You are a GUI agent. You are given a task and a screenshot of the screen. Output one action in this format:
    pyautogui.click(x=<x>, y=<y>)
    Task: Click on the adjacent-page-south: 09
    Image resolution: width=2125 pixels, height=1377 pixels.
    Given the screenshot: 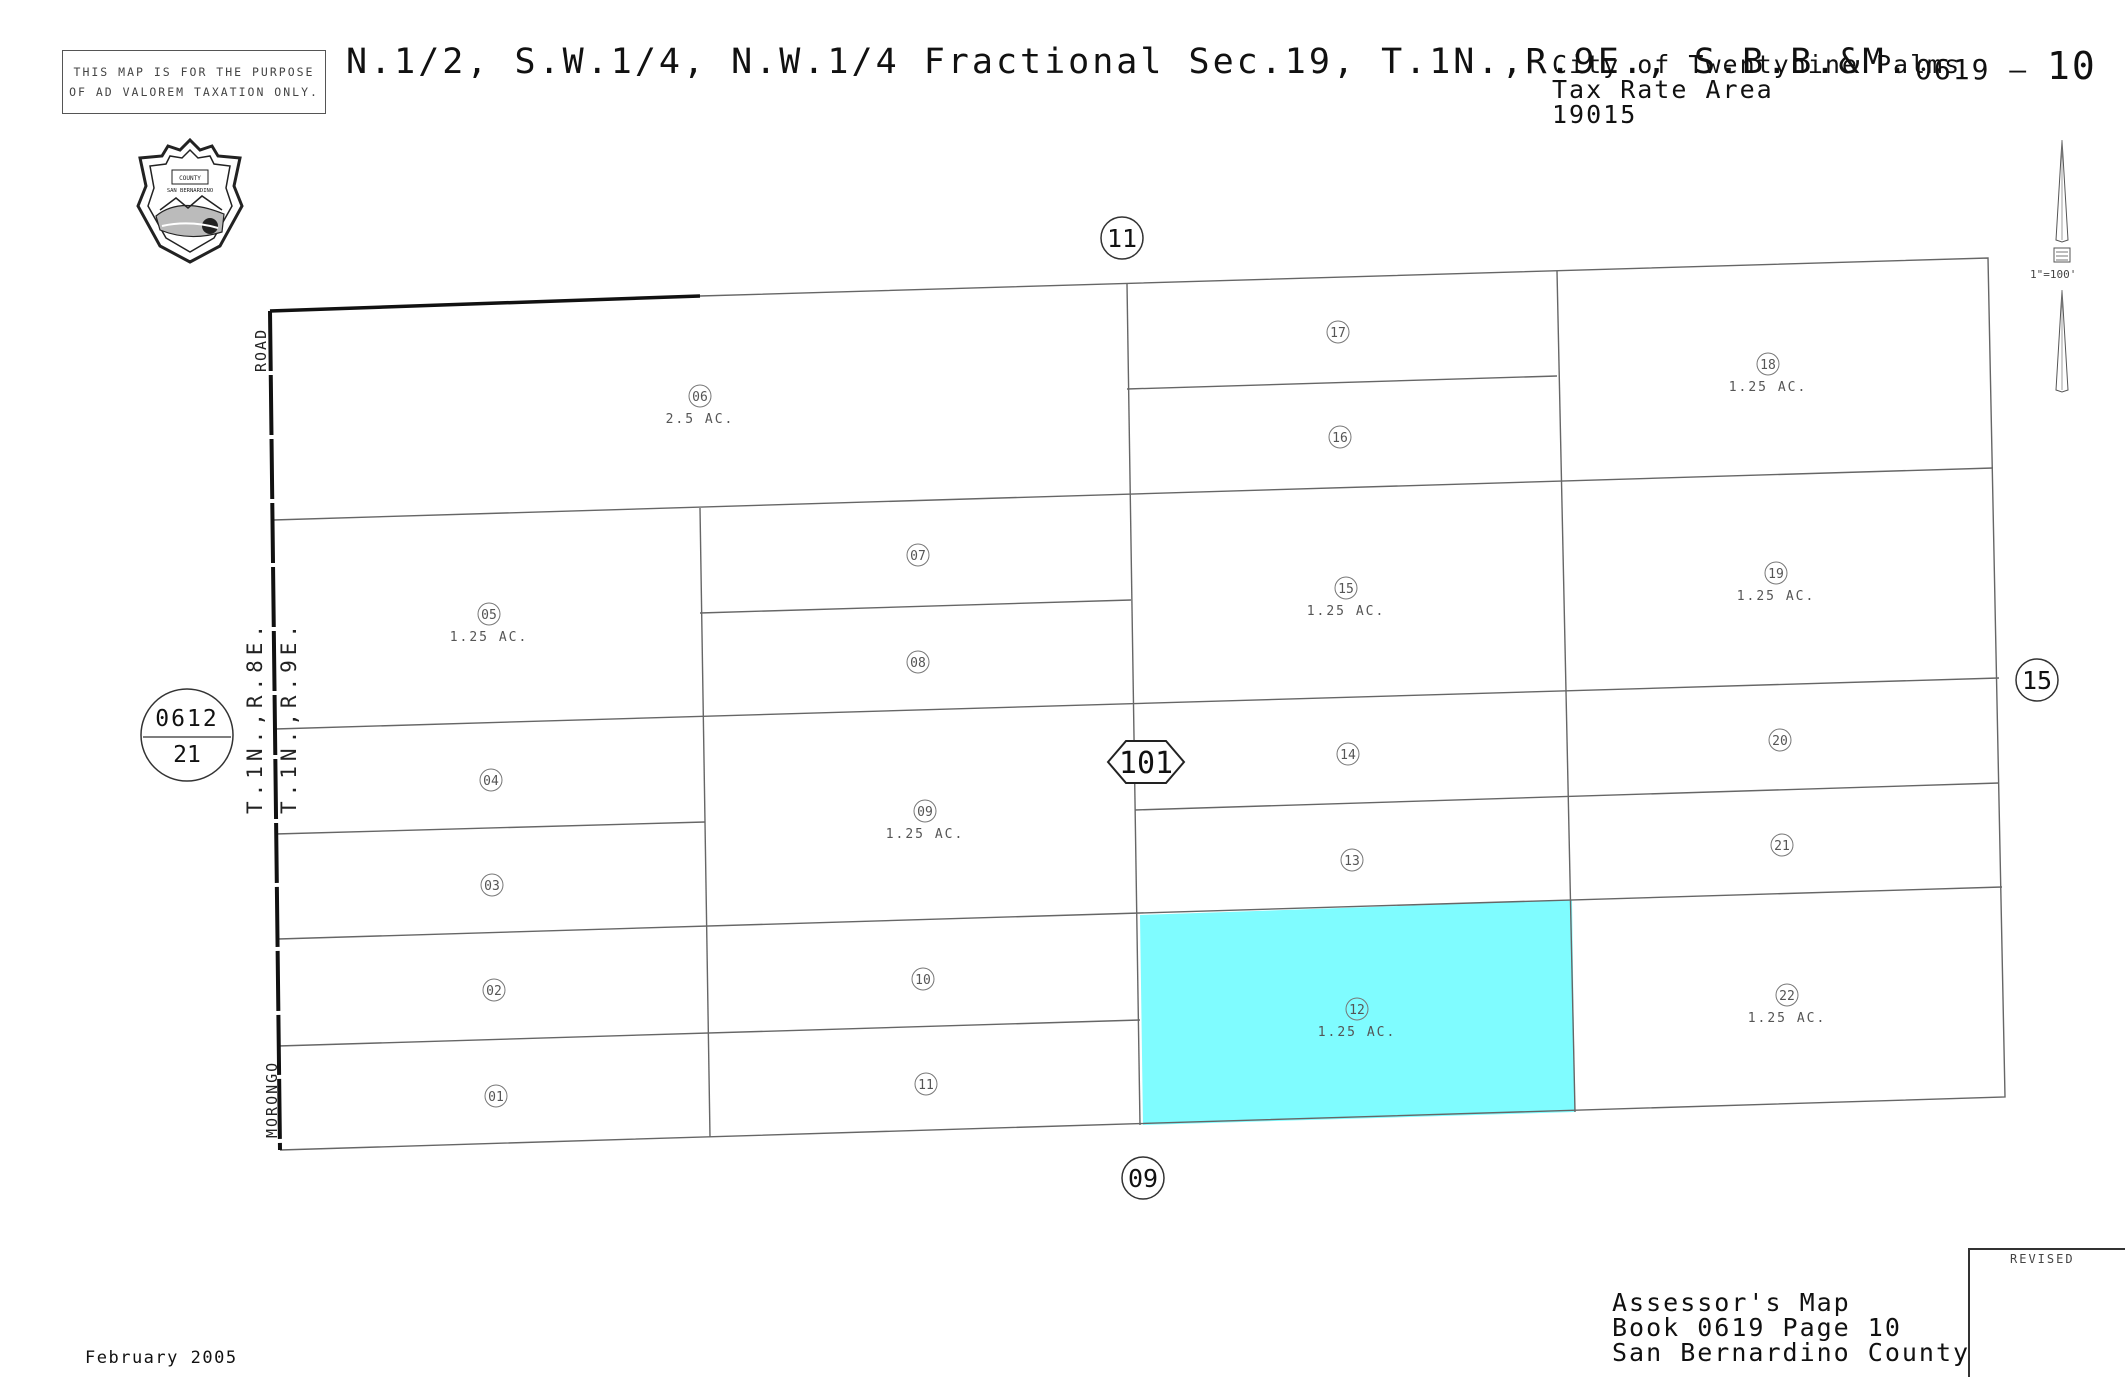 What is the action you would take?
    pyautogui.click(x=1143, y=1178)
    